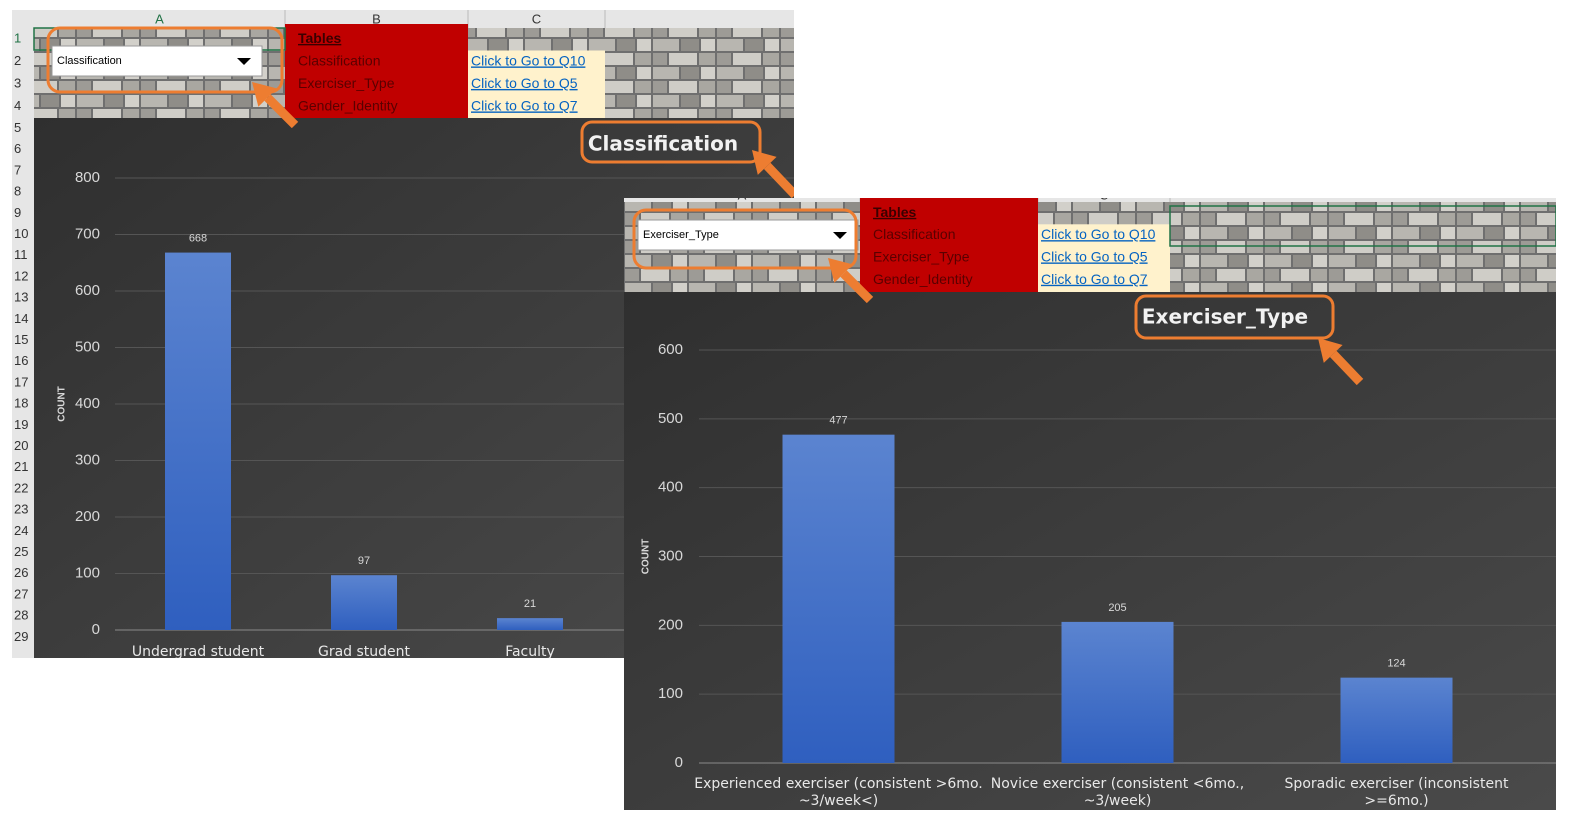  Describe the element at coordinates (1117, 608) in the screenshot. I see `value-label: 205` at that location.